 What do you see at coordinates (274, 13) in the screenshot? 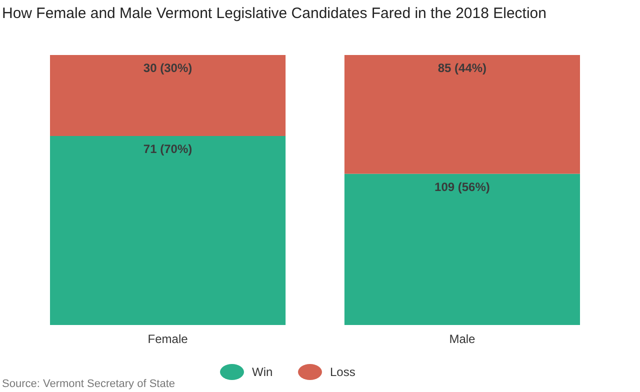
I see `chart-title: How Female and Male Vermont Legislative Candidates Fared in the 2018 Election` at bounding box center [274, 13].